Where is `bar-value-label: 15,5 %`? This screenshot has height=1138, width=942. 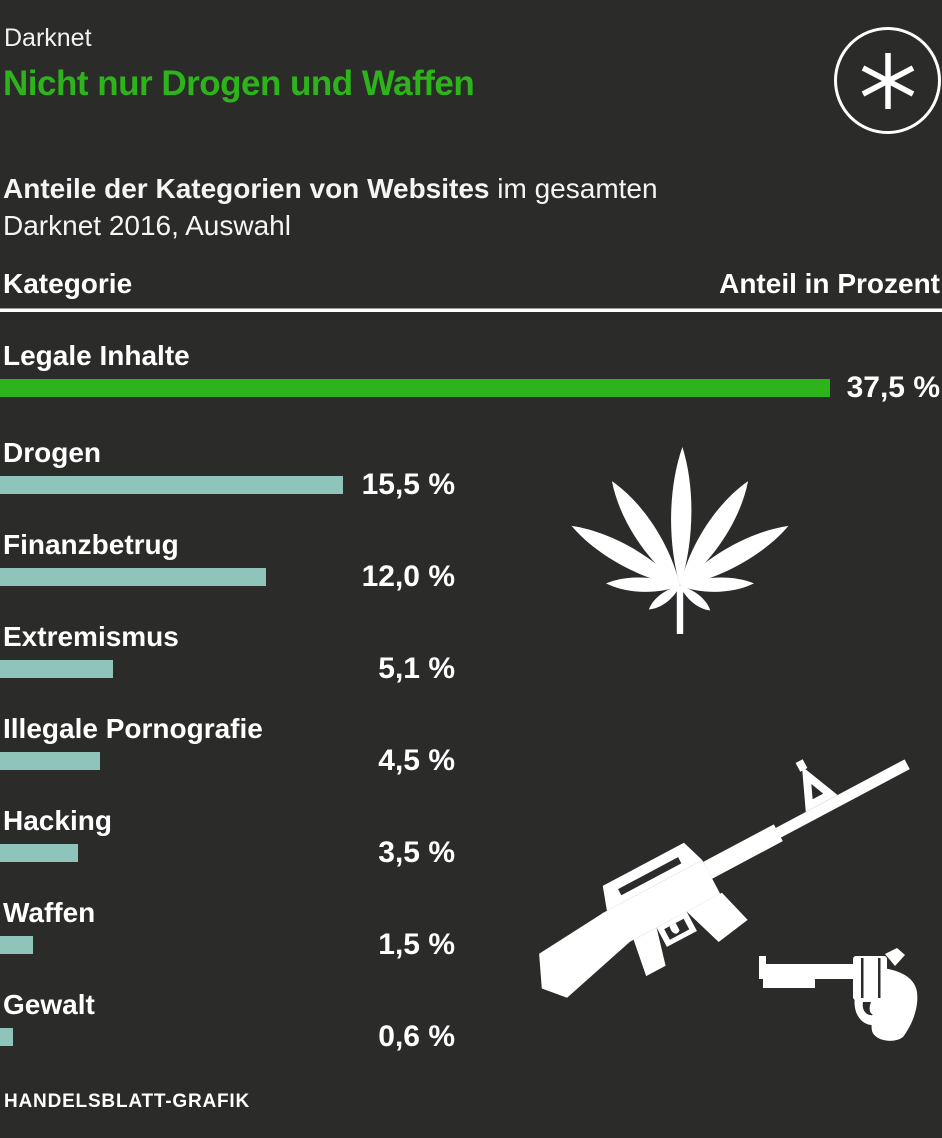
bar-value-label: 15,5 % is located at coordinates (408, 484).